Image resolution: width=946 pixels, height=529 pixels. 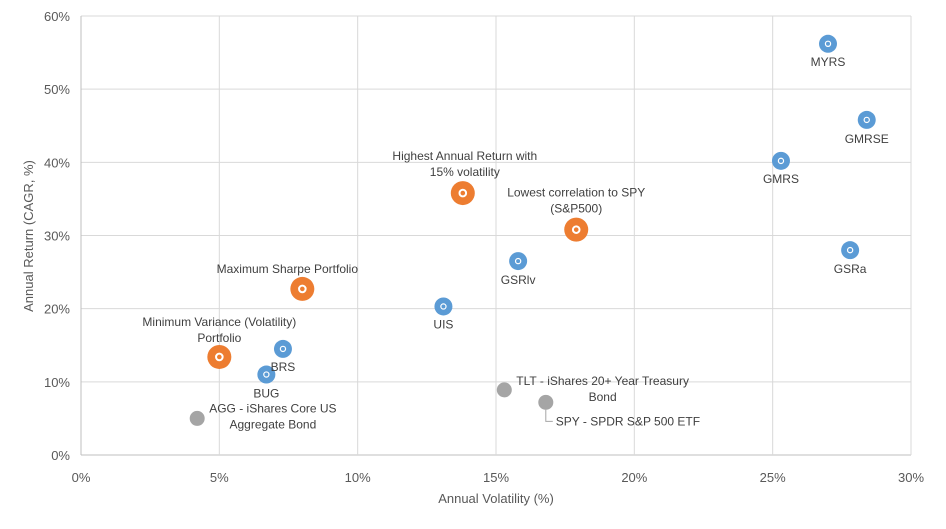 I want to click on y-tick-label: 60%, so click(x=57, y=16).